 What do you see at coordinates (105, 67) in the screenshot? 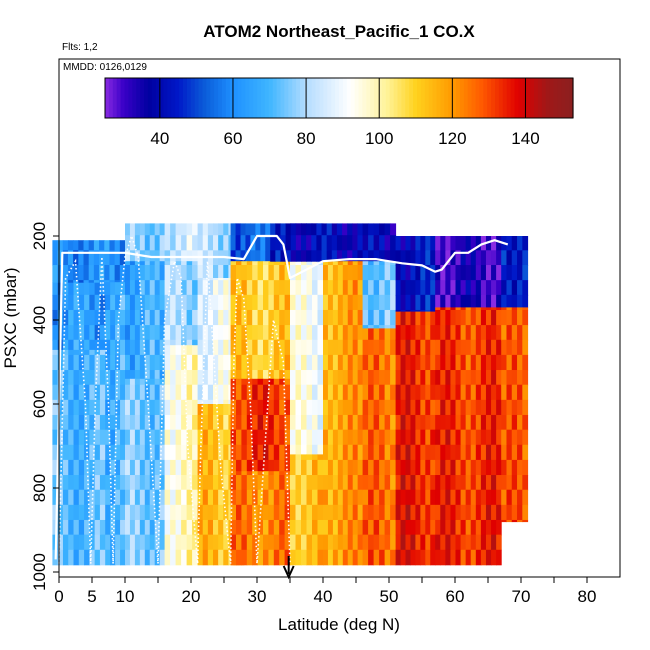
I see `dates-label: MMDD: 0126,0129` at bounding box center [105, 67].